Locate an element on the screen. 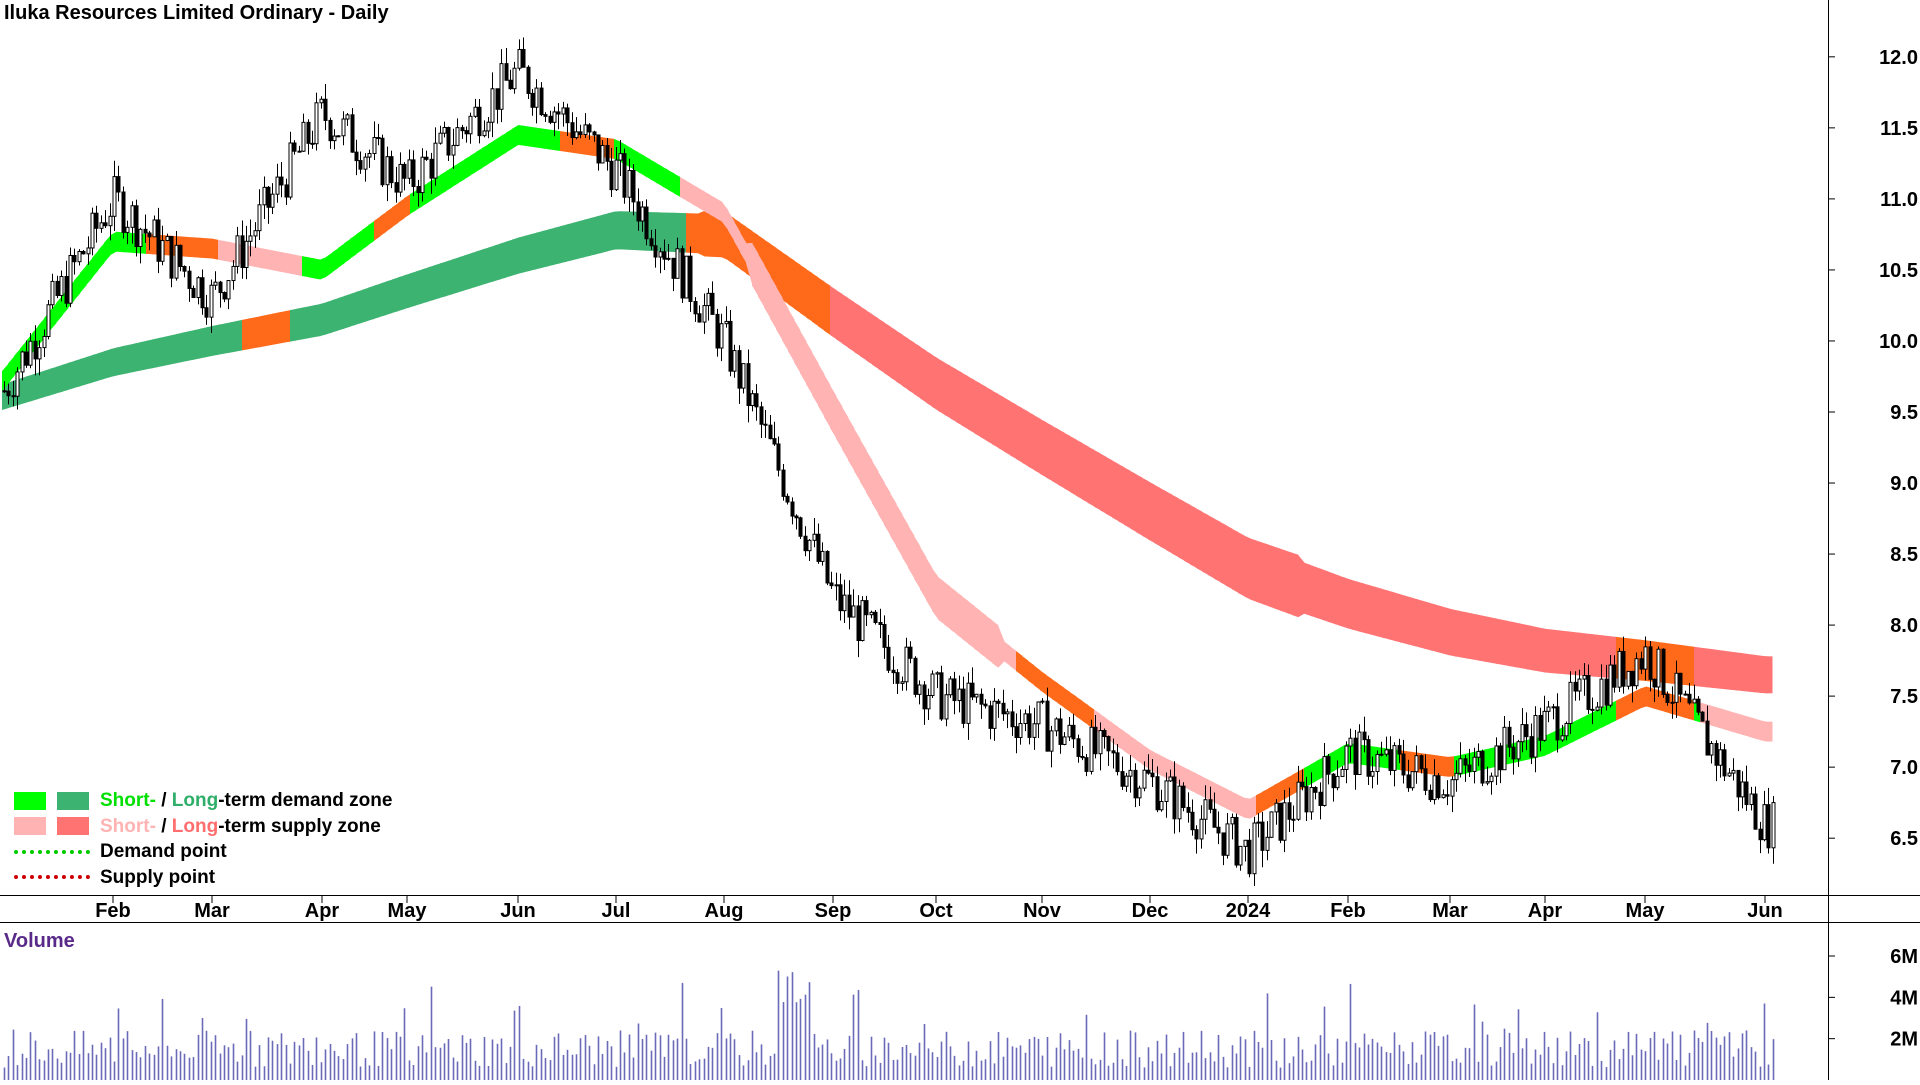 The height and width of the screenshot is (1085, 1920). legend-slash: / is located at coordinates (163, 800).